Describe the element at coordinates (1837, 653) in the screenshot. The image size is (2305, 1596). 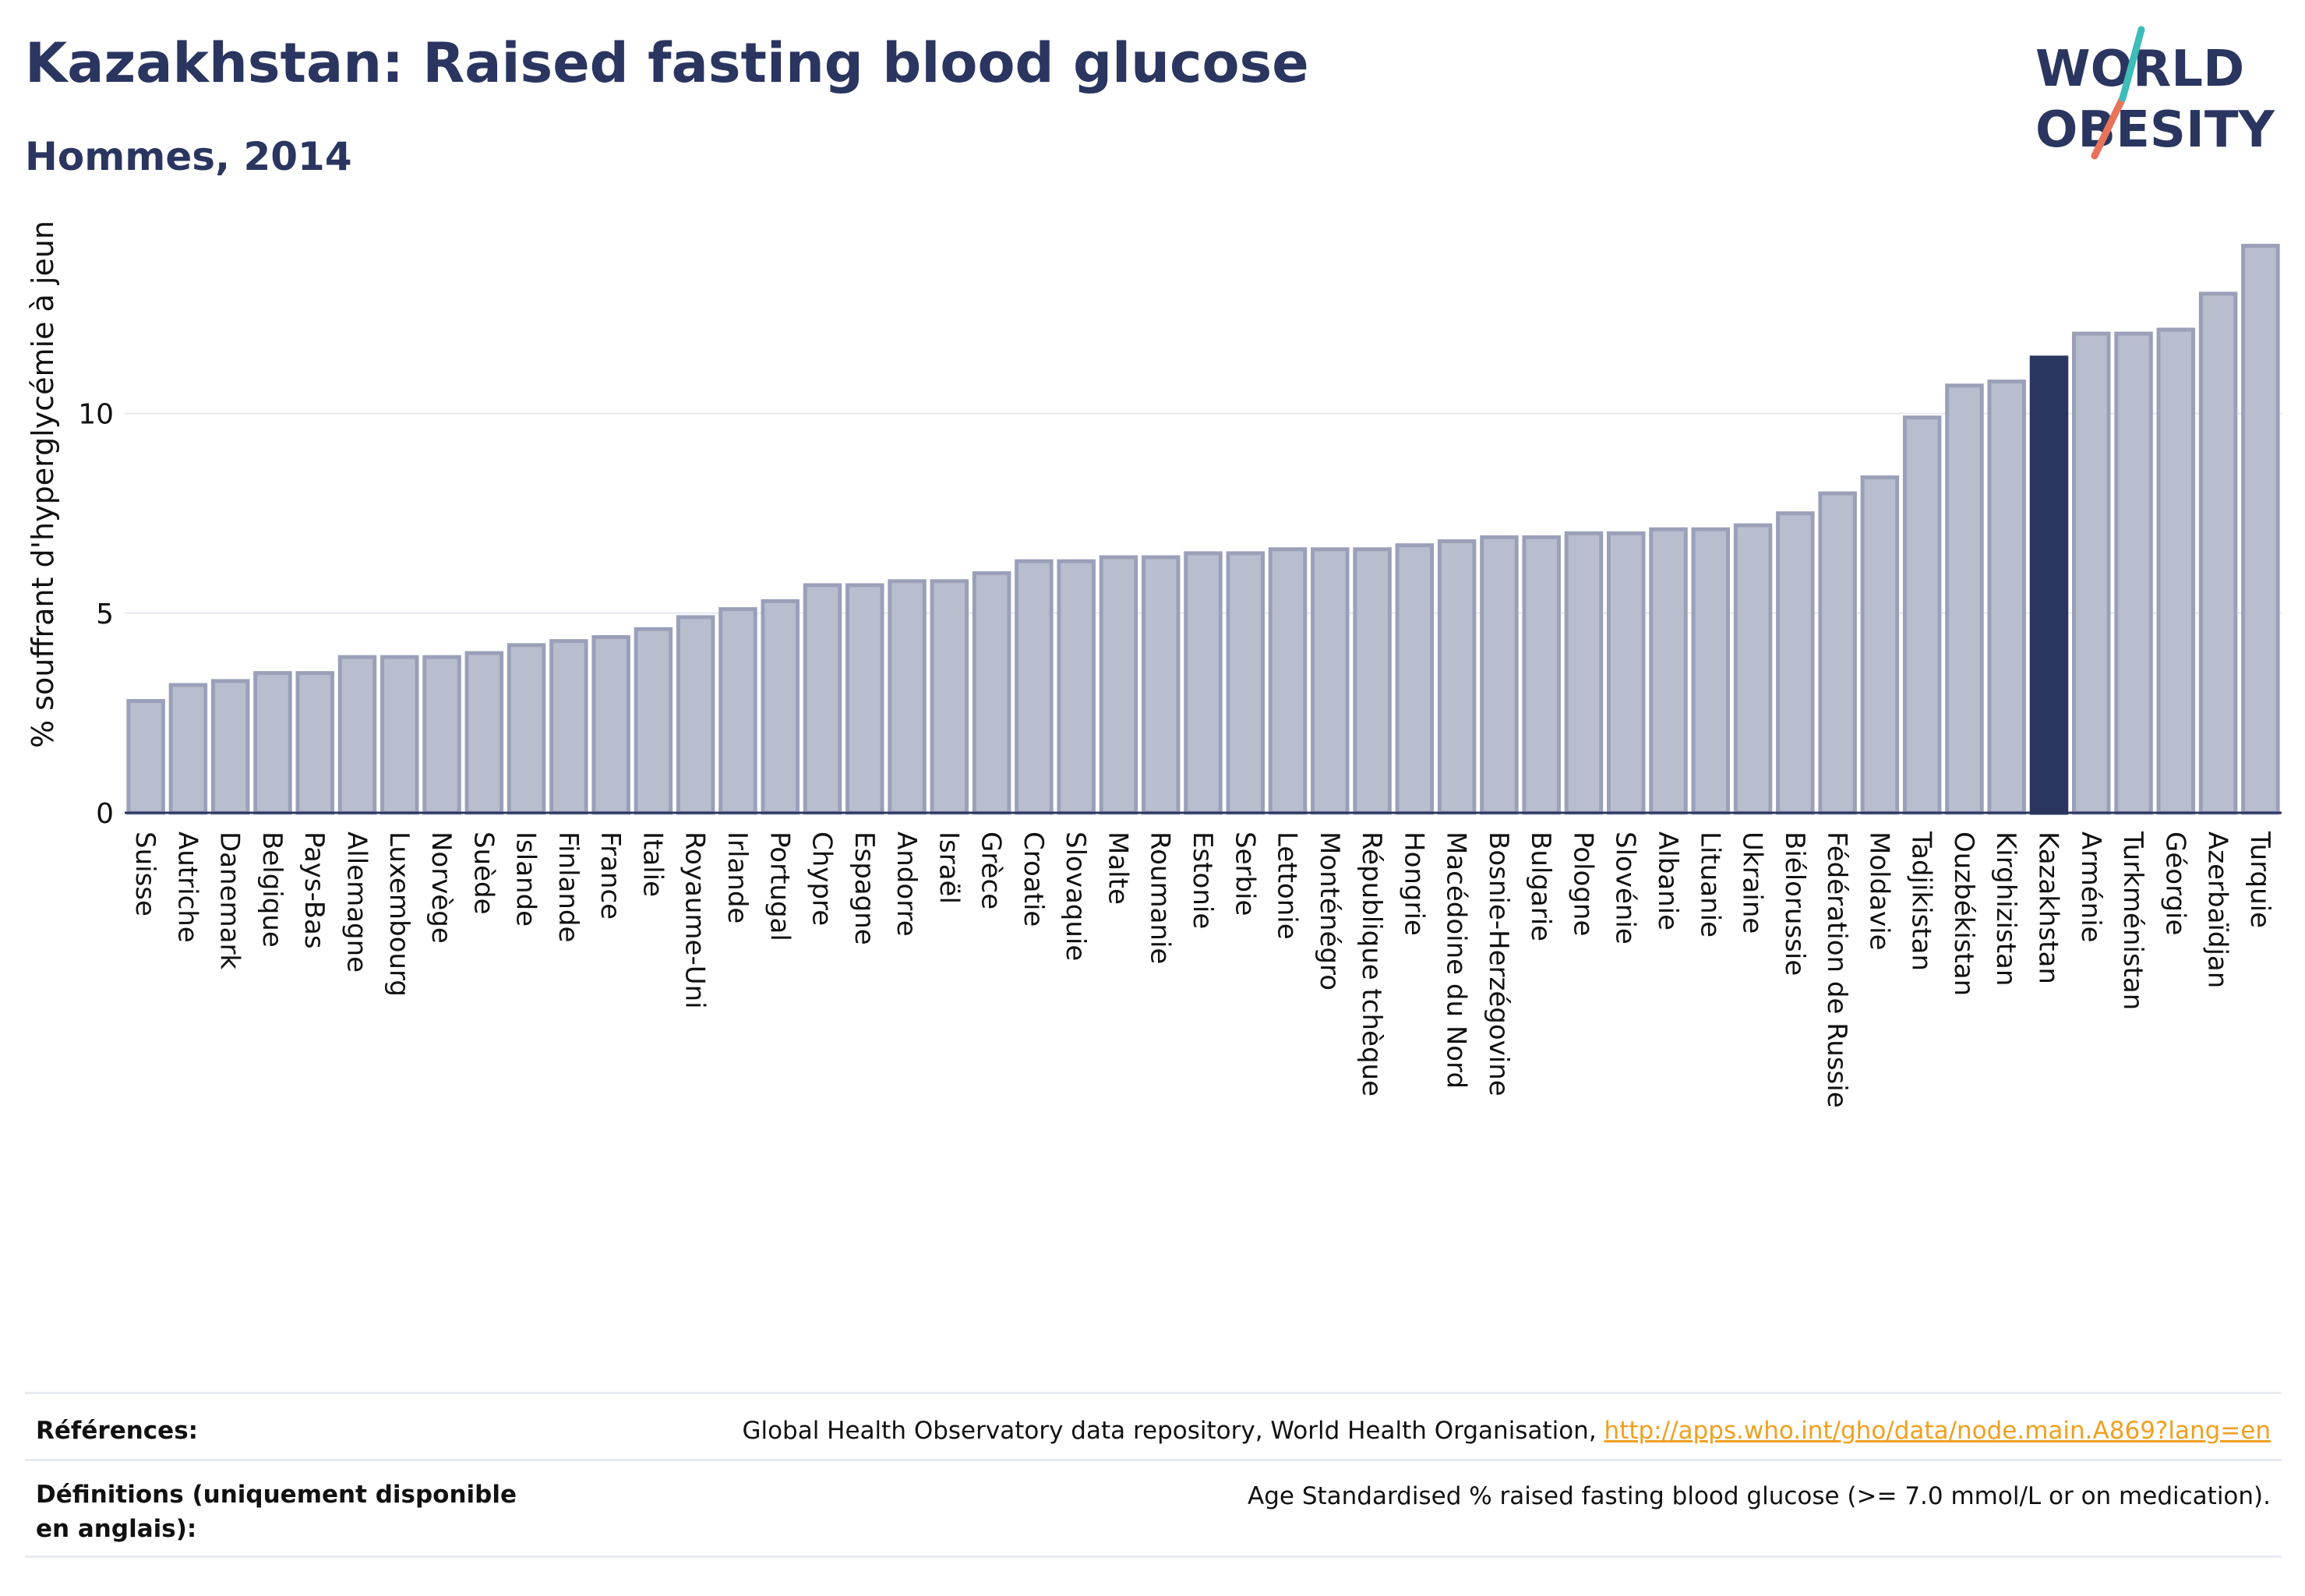
I see `bar-Fédération de Russie` at that location.